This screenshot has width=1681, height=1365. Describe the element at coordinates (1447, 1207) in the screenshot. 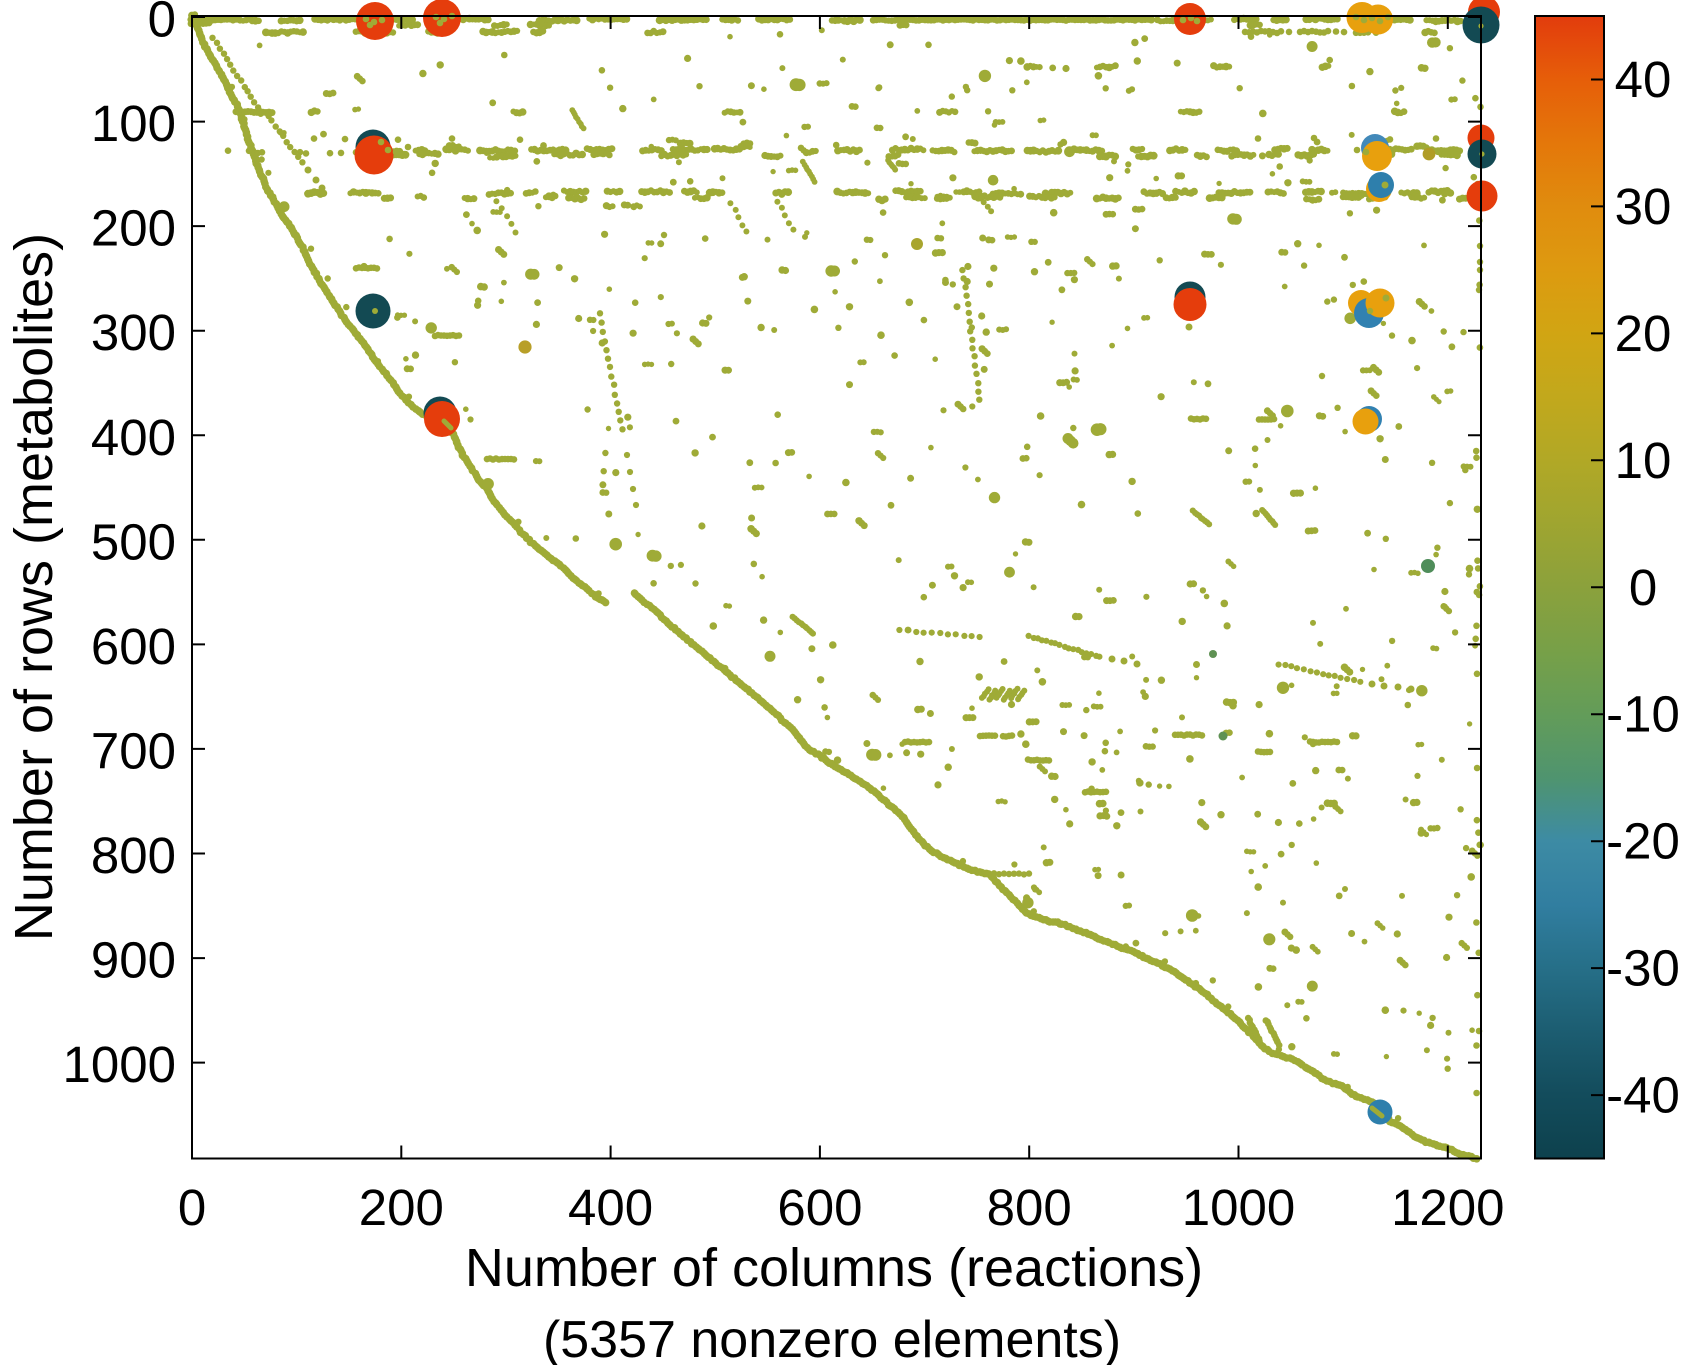

I see `svg-text: 1200` at that location.